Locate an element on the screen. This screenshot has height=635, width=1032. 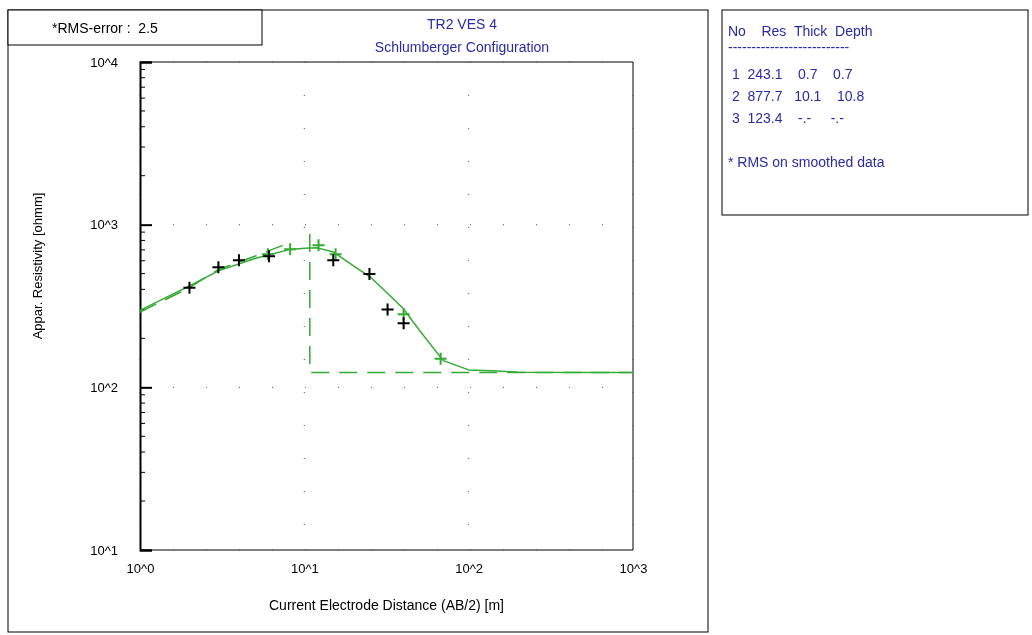
x-tick-label: 10^0 is located at coordinates (140, 569).